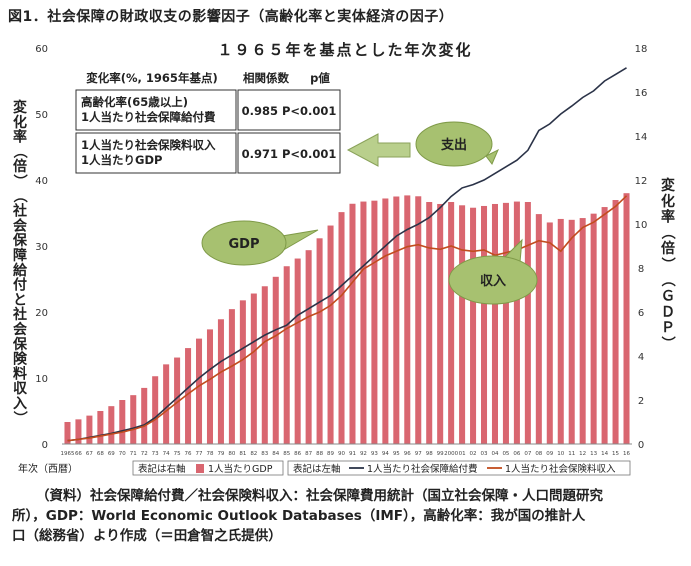 This screenshot has width=691, height=566. What do you see at coordinates (582, 454) in the screenshot?
I see `x-tick-label: 12` at bounding box center [582, 454].